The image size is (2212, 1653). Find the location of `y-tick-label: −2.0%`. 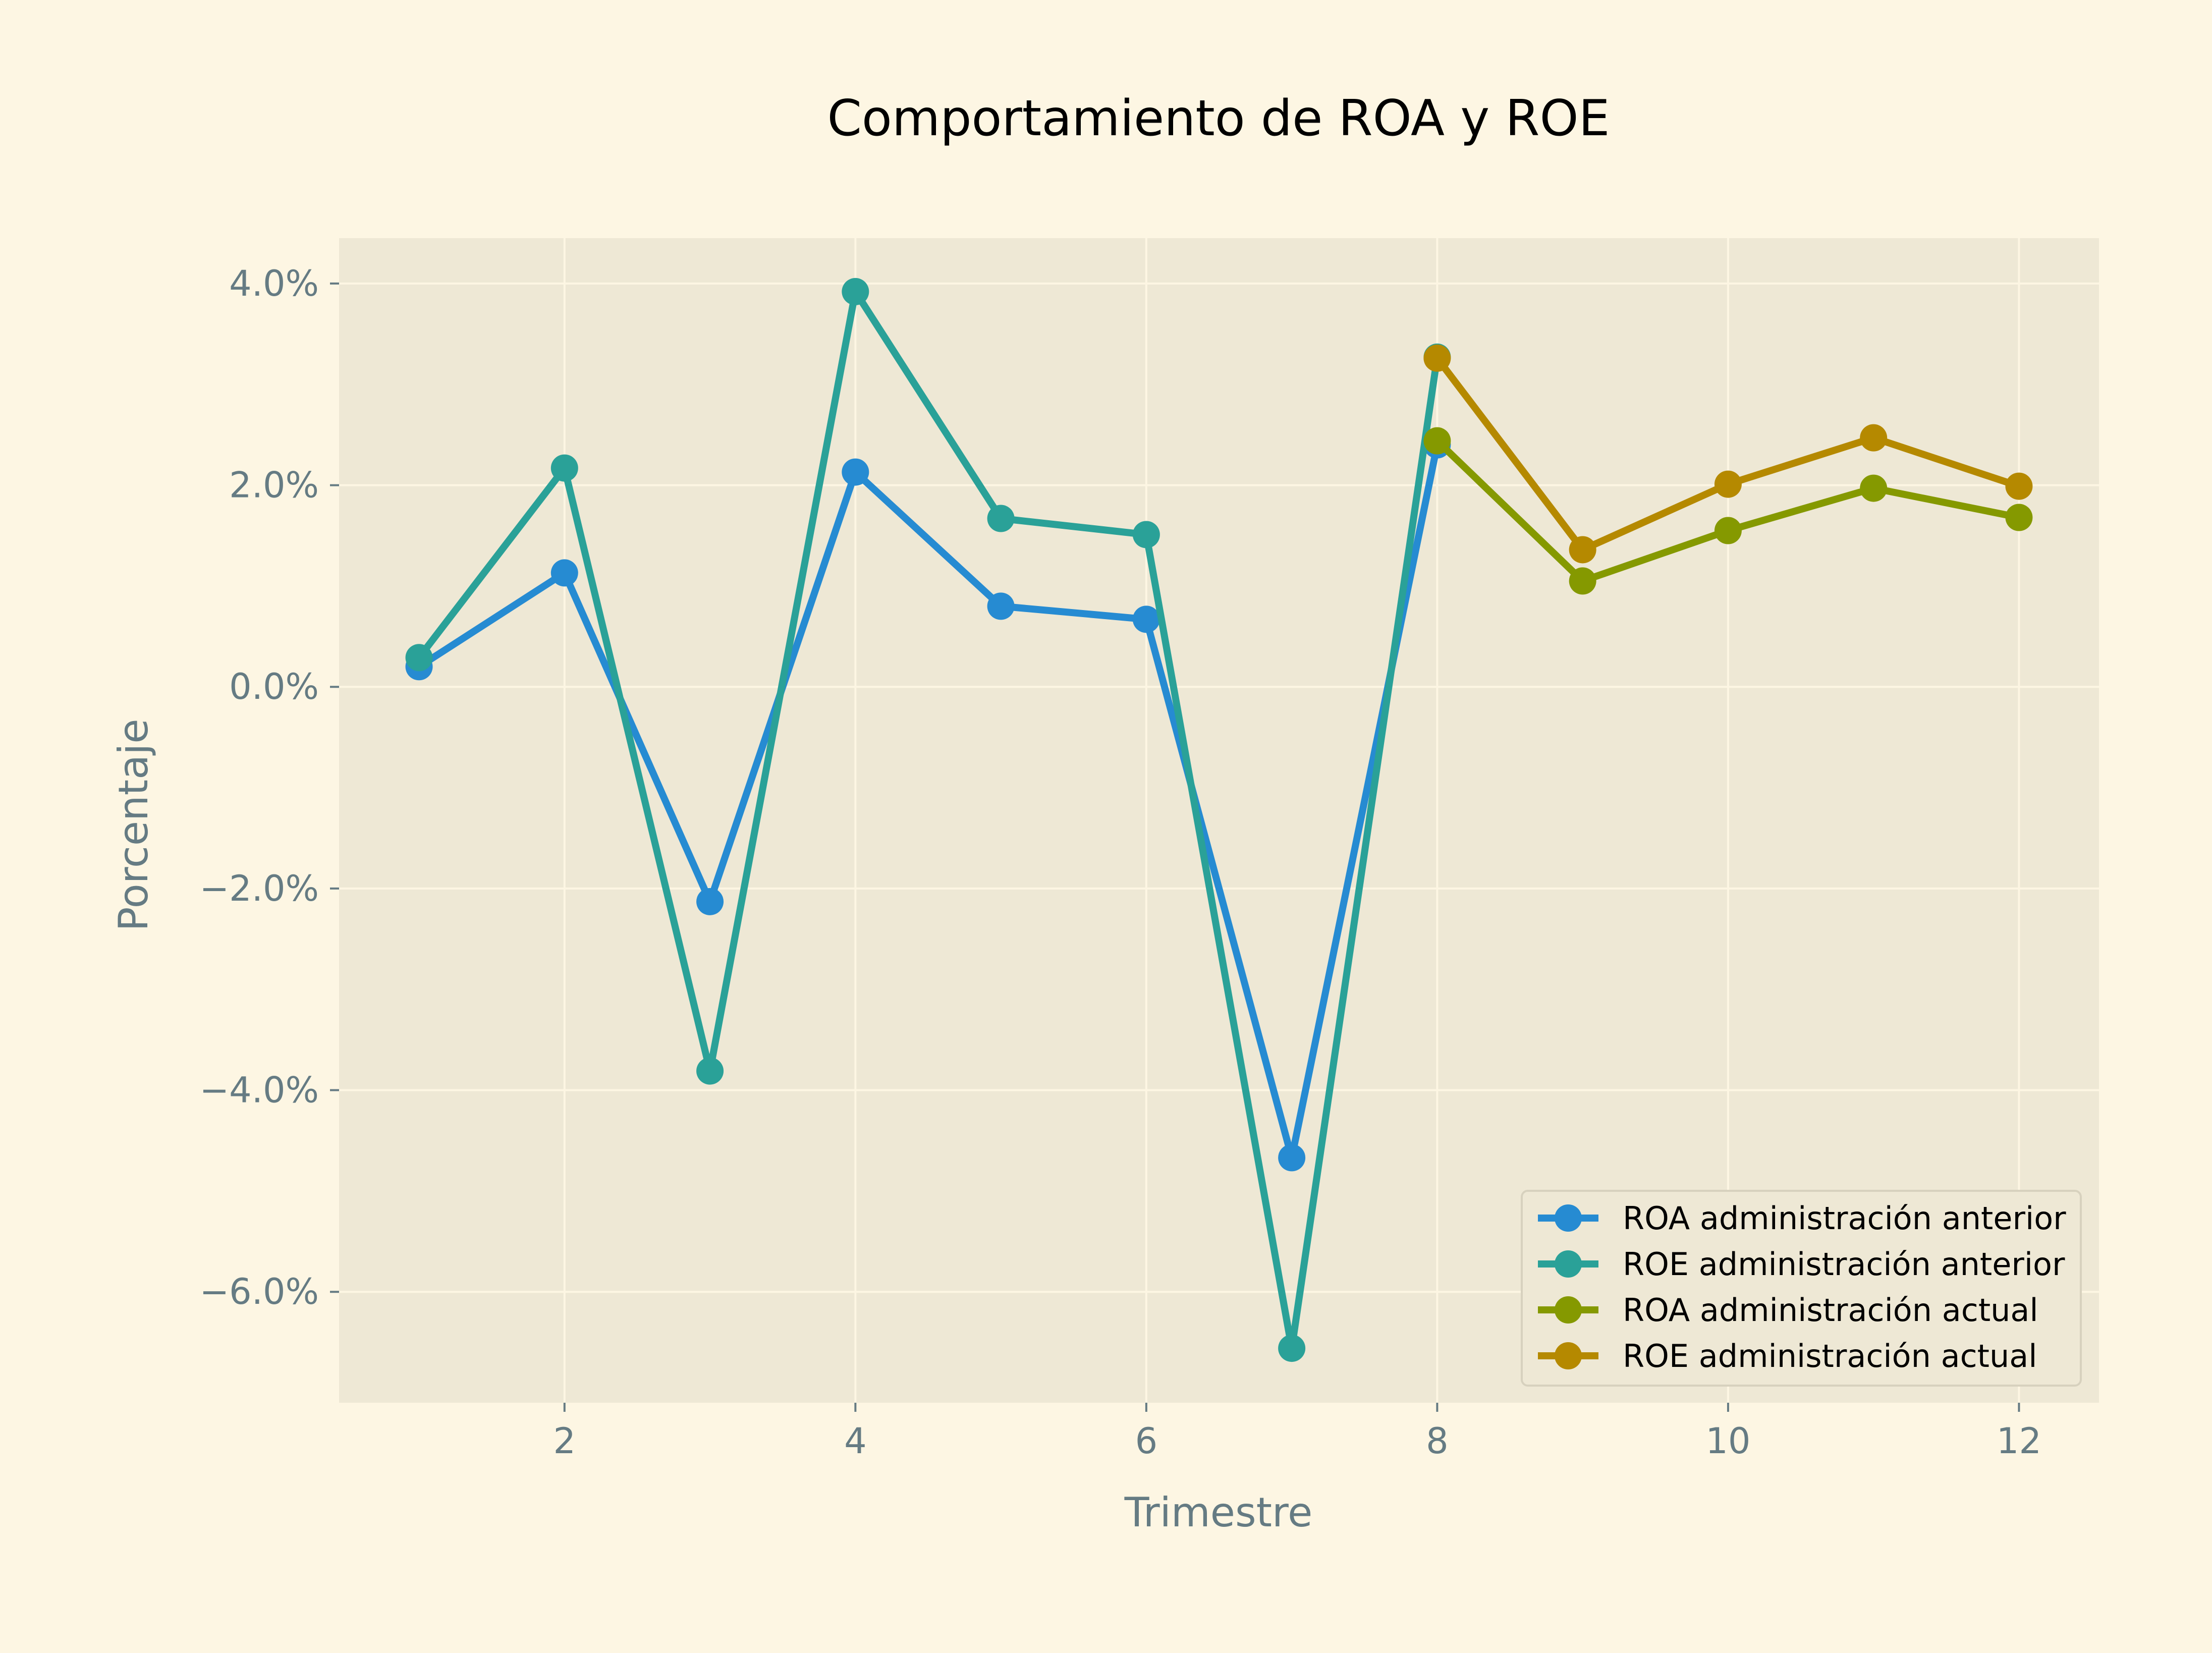

y-tick-label: −2.0% is located at coordinates (259, 888).